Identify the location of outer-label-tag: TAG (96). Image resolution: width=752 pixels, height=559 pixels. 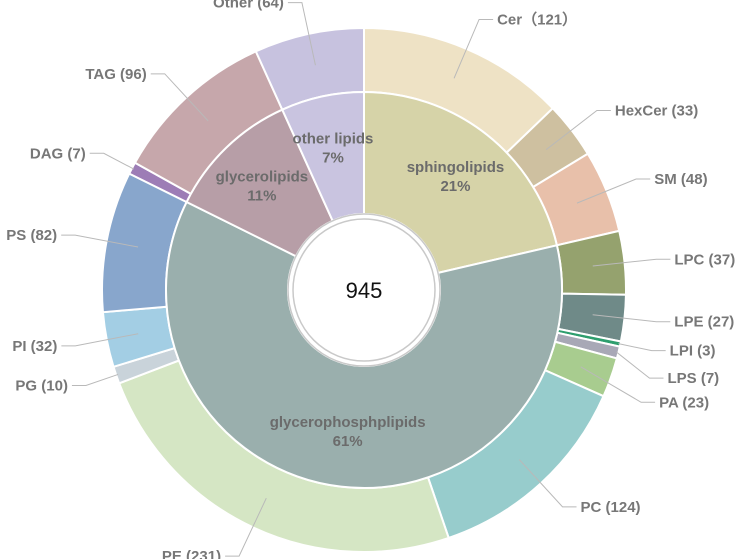
(115, 74).